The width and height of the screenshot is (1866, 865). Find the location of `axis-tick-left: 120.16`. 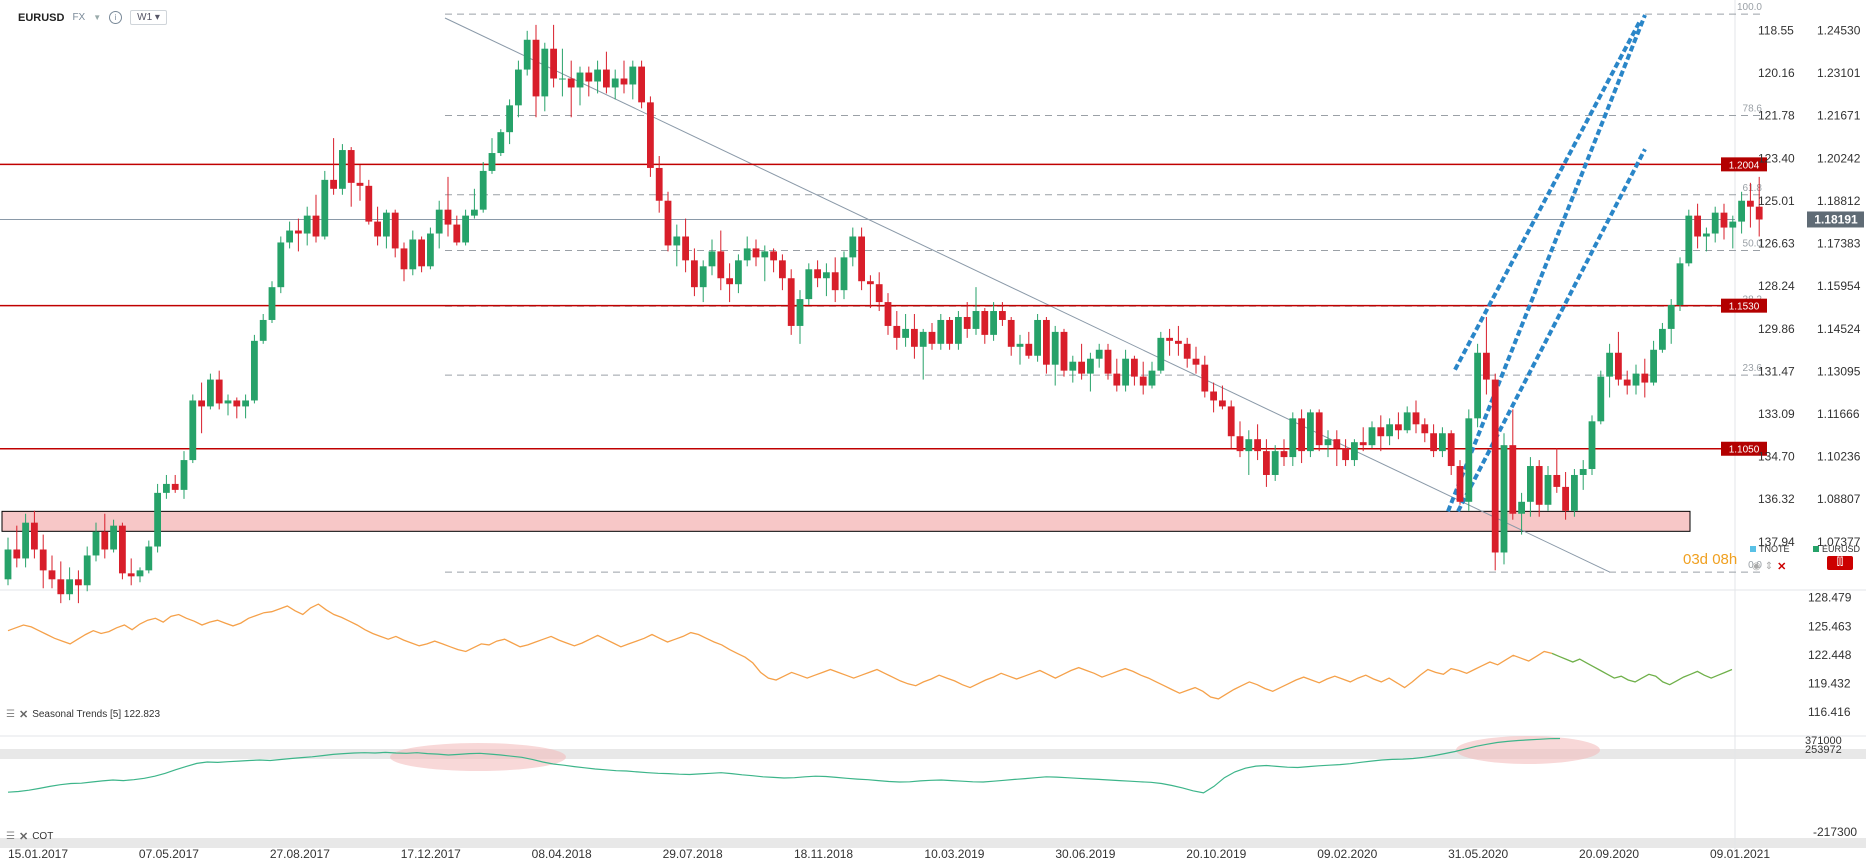

axis-tick-left: 120.16 is located at coordinates (1776, 73).